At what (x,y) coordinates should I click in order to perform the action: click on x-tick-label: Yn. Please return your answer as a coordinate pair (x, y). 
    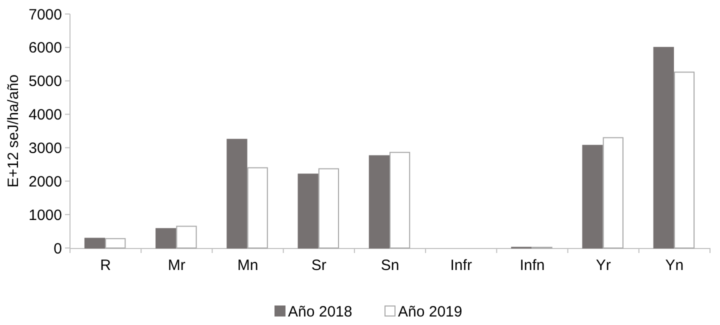
    Looking at the image, I should click on (674, 265).